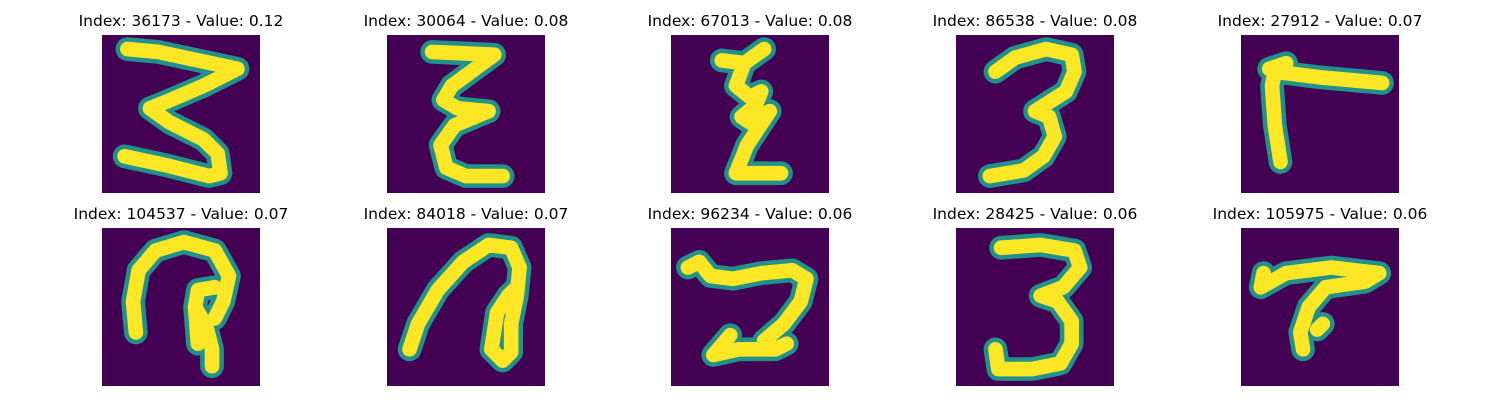 This screenshot has height=400, width=1500. I want to click on panel-title: Index: 96234 - Value: 0.06, so click(750, 214).